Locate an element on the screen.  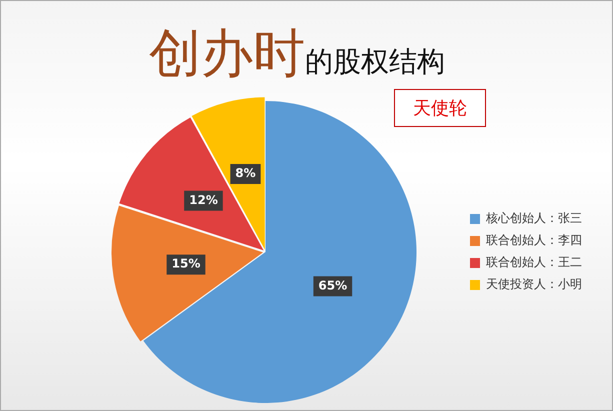
legend-label: 联合创始人：王二 is located at coordinates (534, 262).